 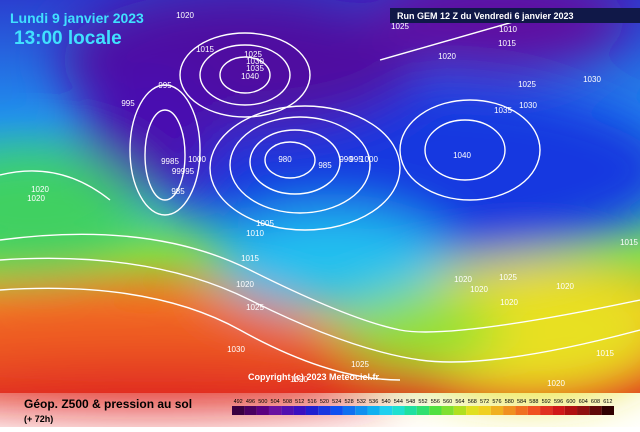 What do you see at coordinates (607, 402) in the screenshot?
I see `legend-label: 612` at bounding box center [607, 402].